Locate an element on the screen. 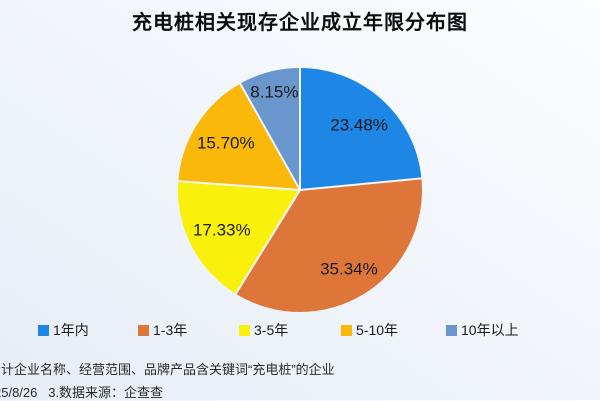 This screenshot has width=600, height=401. legend-item-label: 1-3年 is located at coordinates (170, 330).